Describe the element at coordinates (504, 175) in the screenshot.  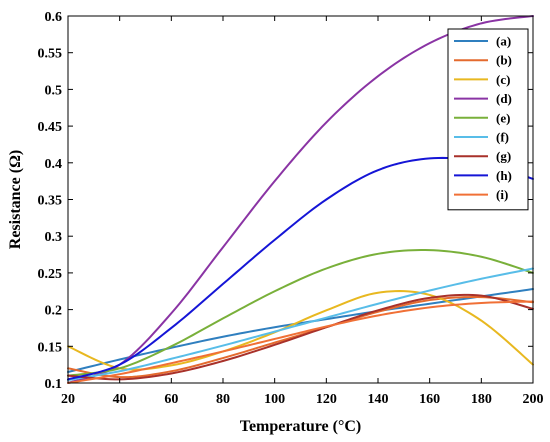
I see `legend-label: (h)` at that location.